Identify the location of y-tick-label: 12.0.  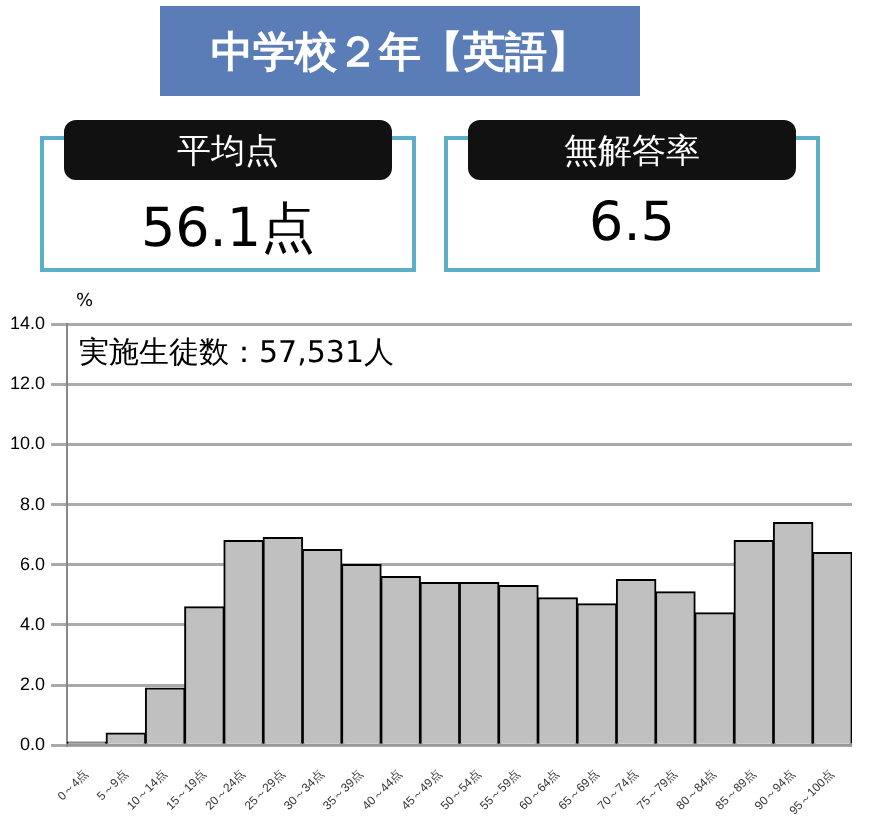
(27, 383).